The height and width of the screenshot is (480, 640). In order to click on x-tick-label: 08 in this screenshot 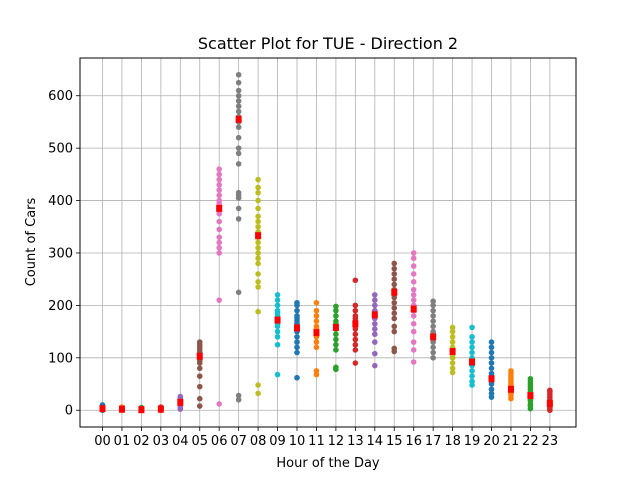, I will do `click(258, 441)`.